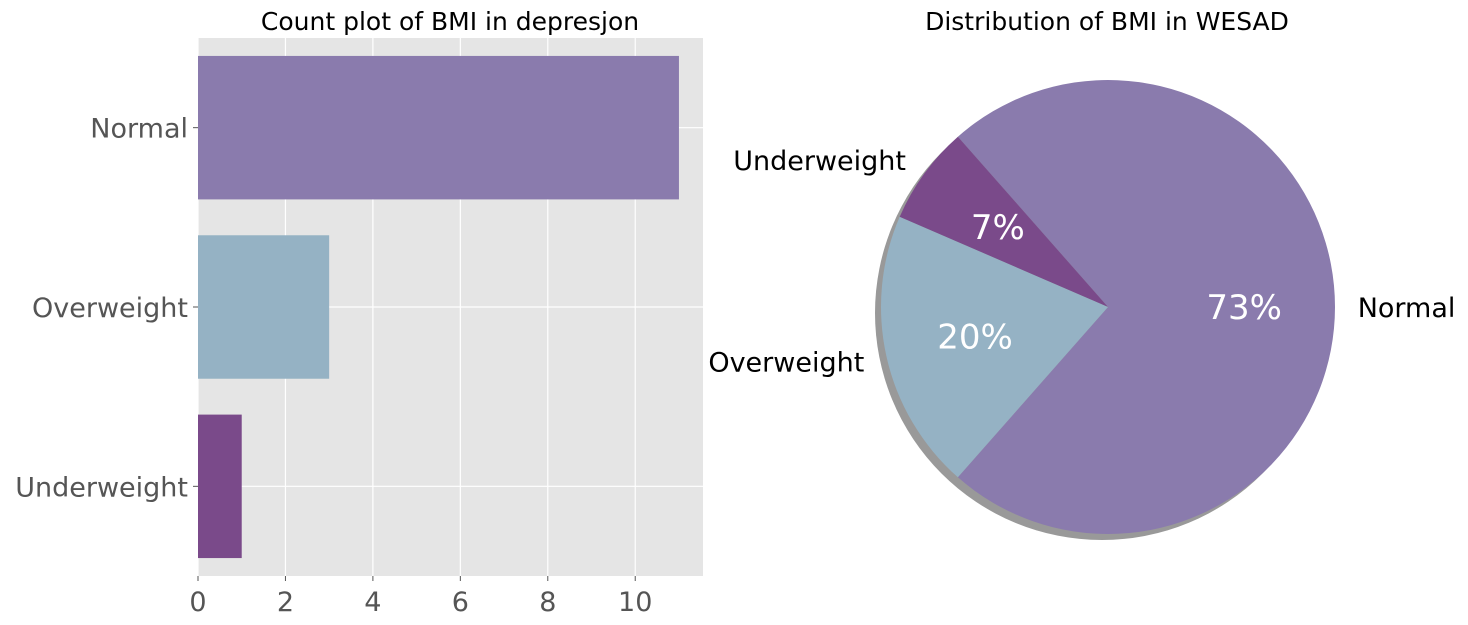 Image resolution: width=1468 pixels, height=625 pixels. I want to click on bar-normal, so click(438, 127).